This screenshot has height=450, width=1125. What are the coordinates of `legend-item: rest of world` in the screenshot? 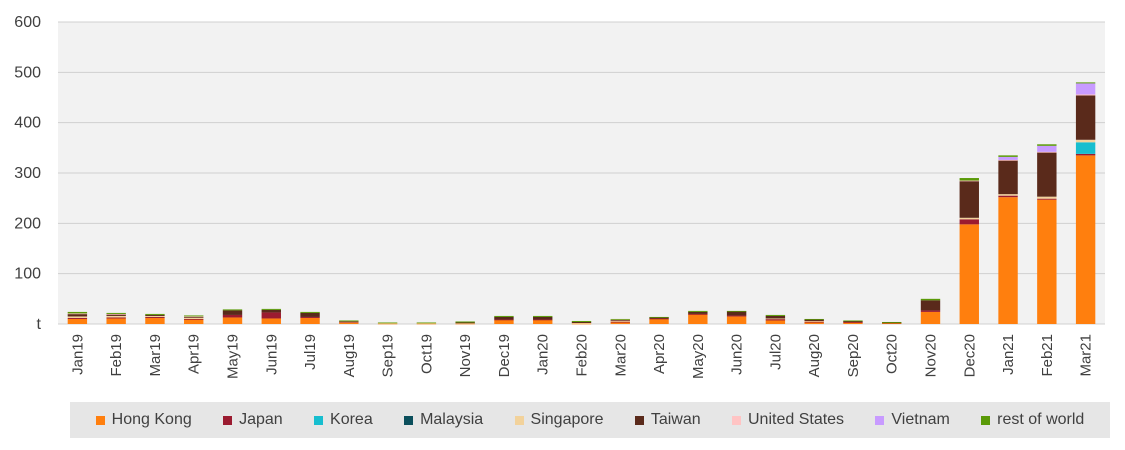 It's located at (1032, 420).